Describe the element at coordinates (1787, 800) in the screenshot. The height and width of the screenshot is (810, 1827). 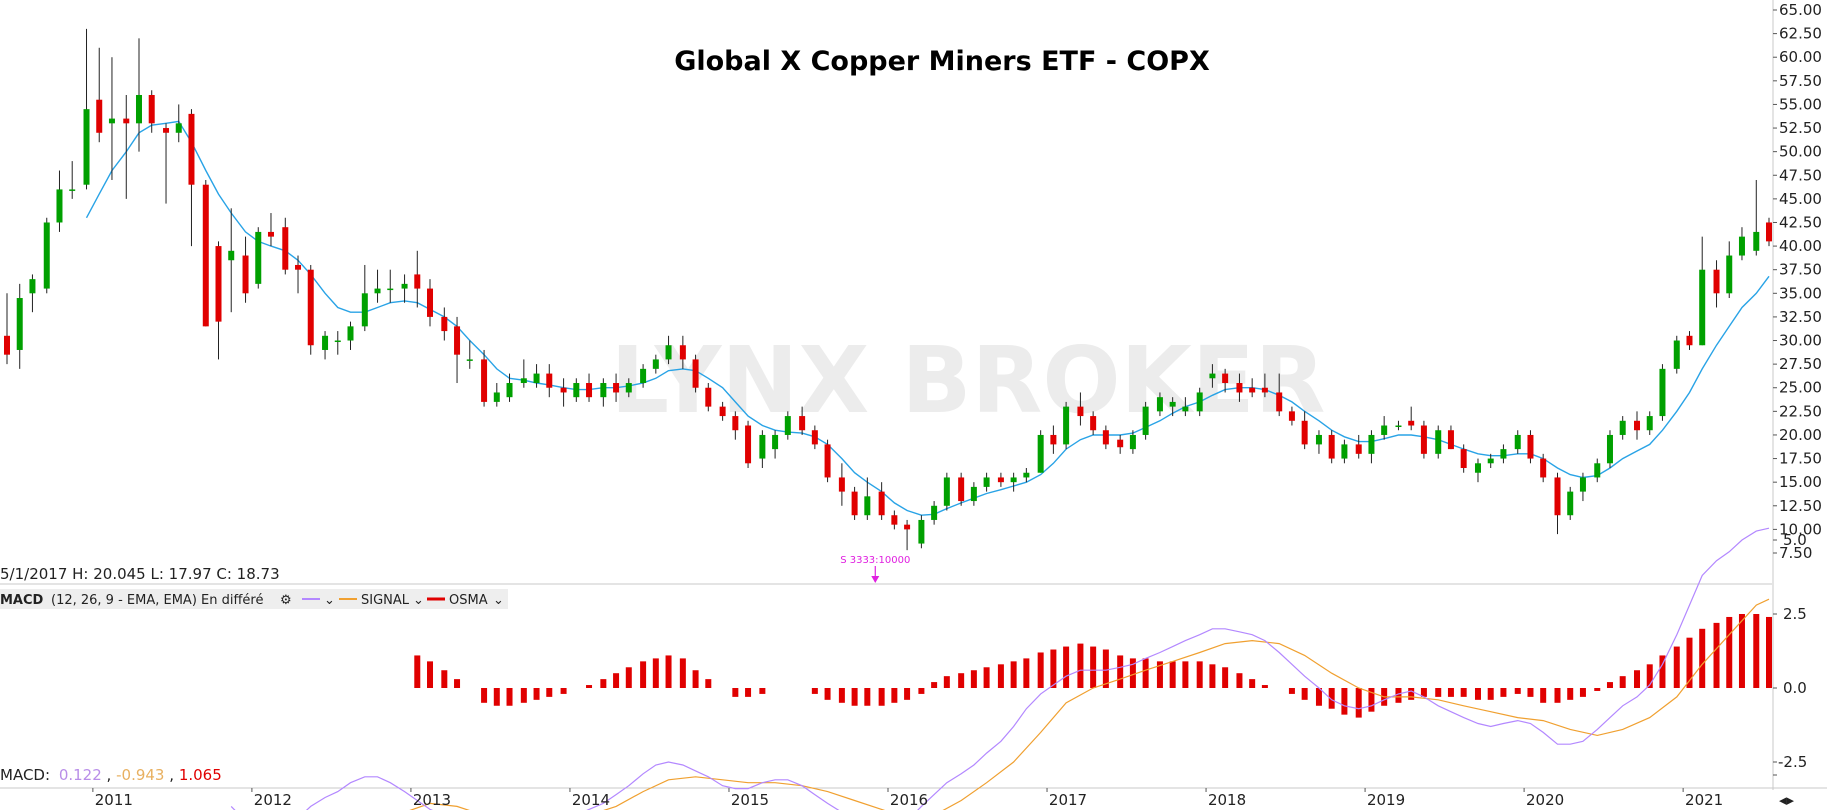
I see `axis-corner-arrow-icon: ◂▸` at that location.